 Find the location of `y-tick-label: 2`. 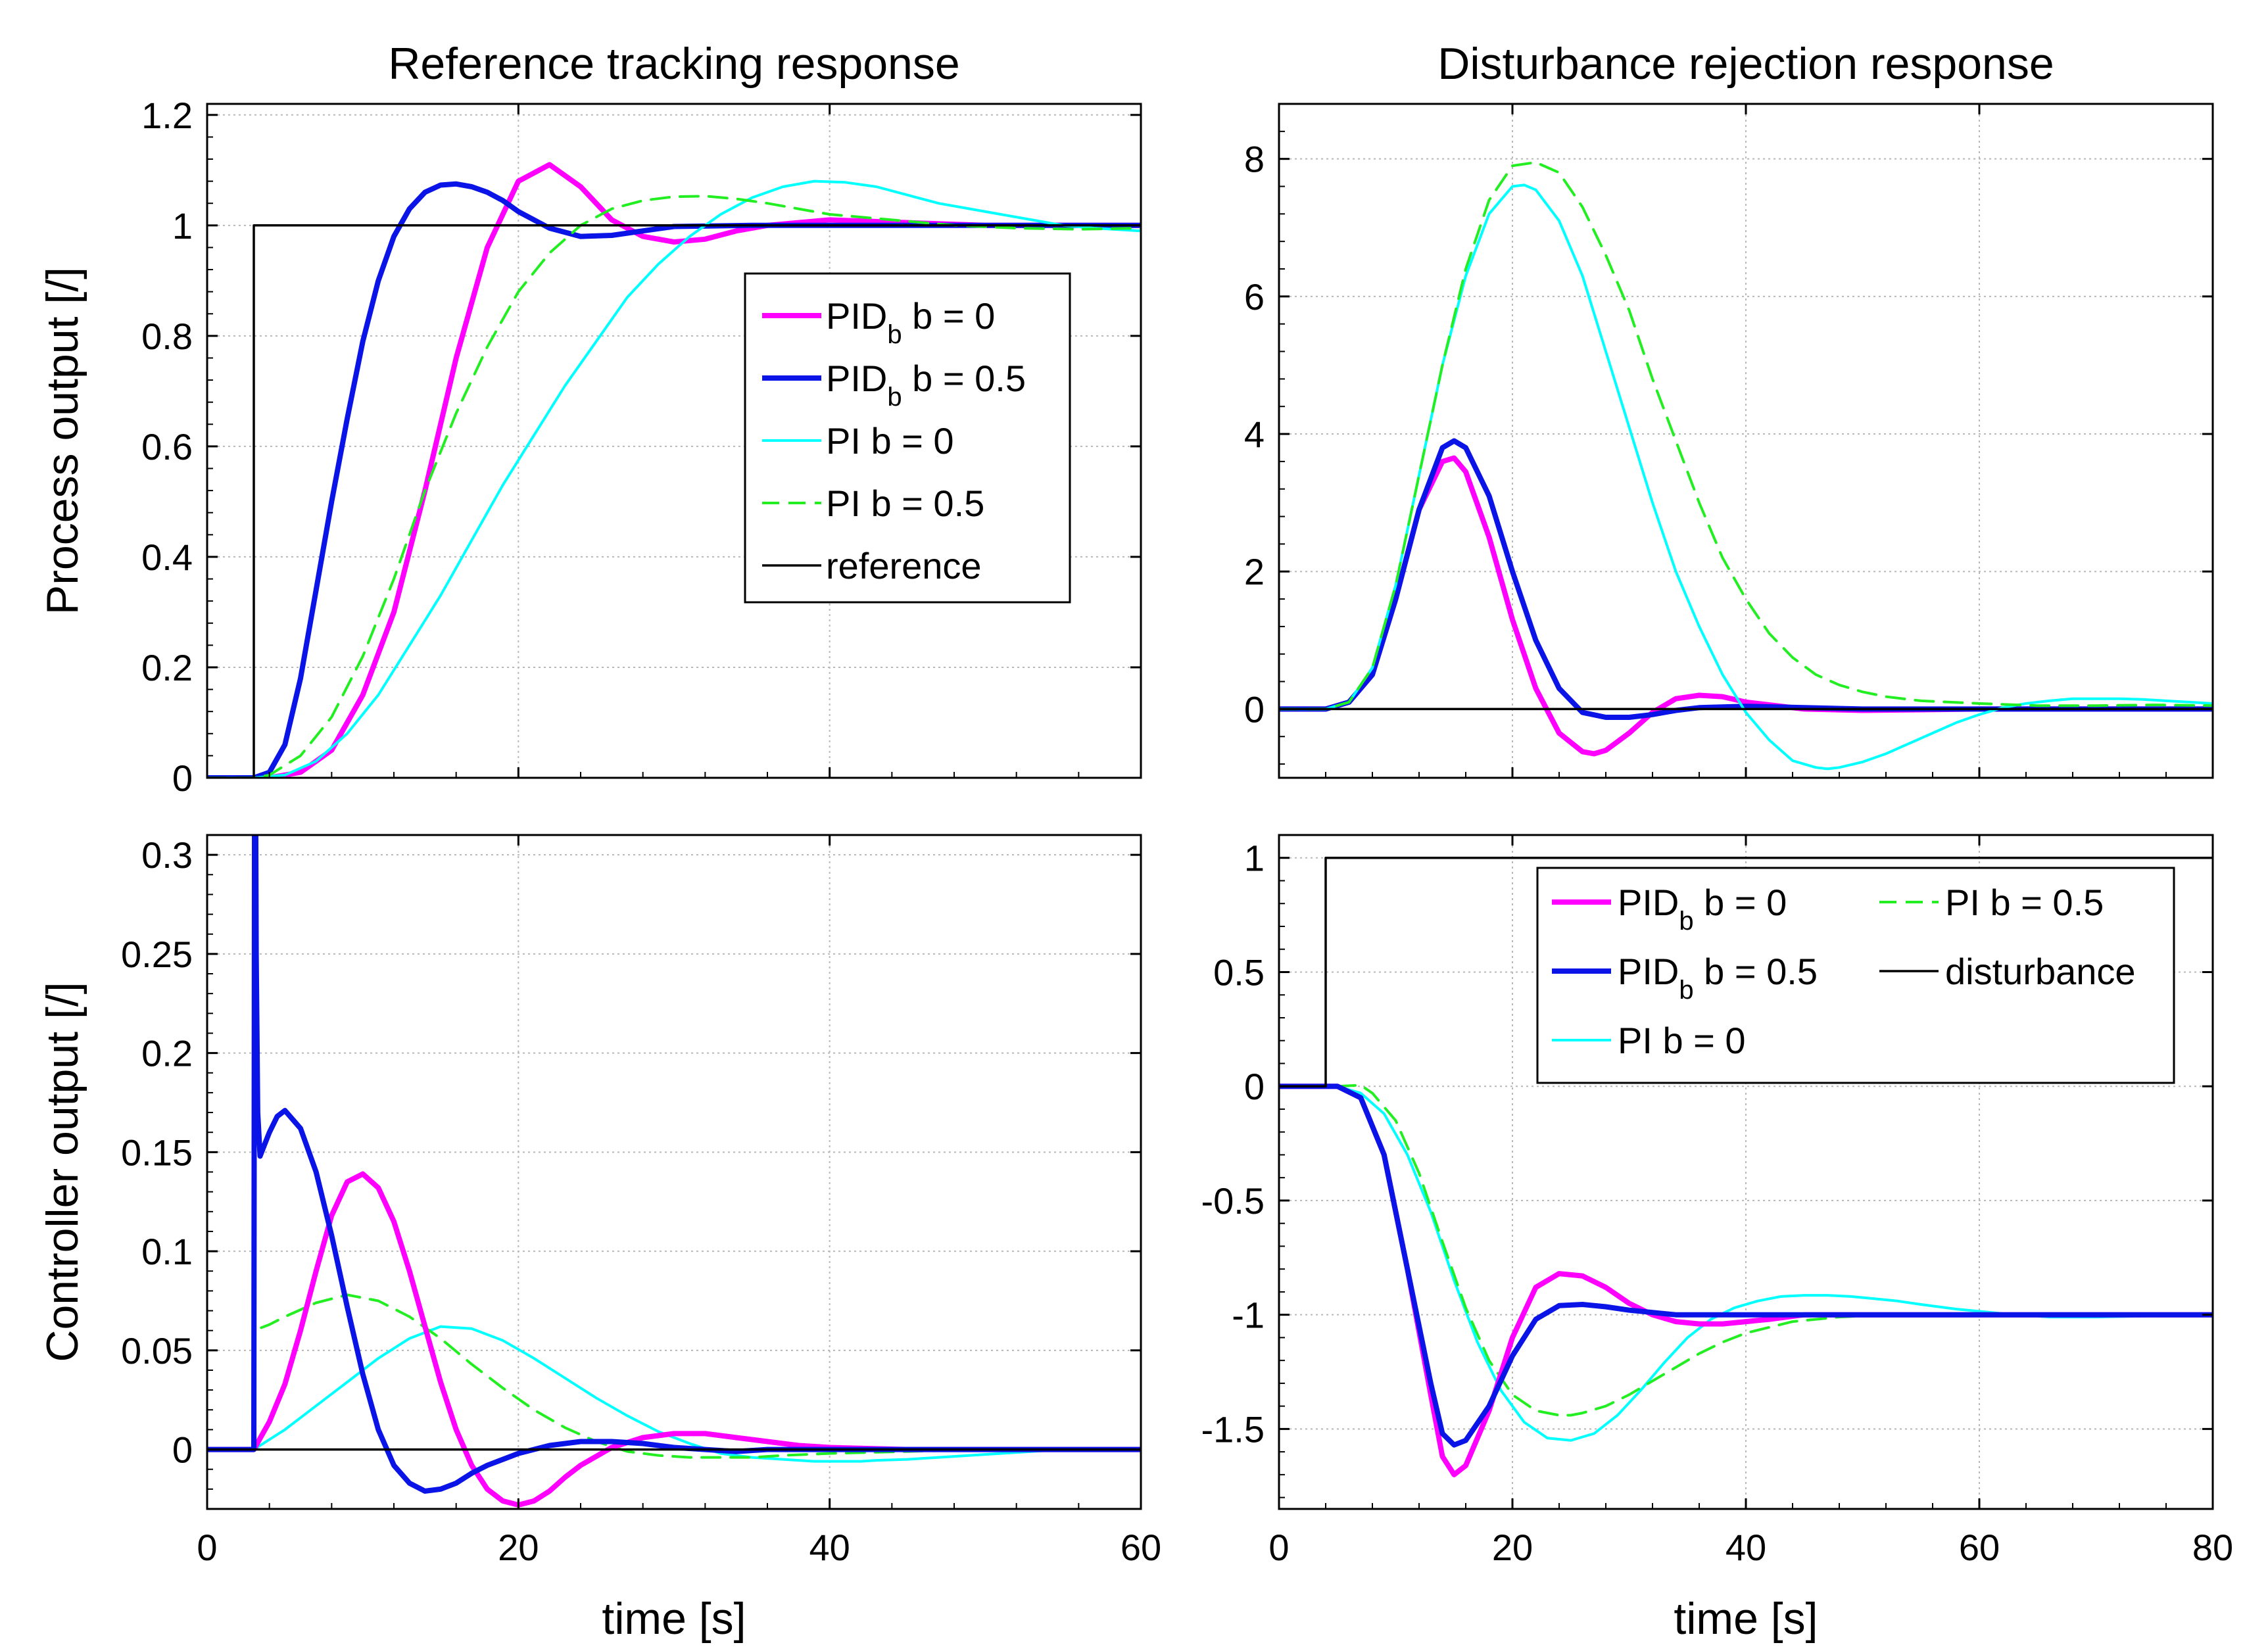

y-tick-label: 2 is located at coordinates (1254, 571).